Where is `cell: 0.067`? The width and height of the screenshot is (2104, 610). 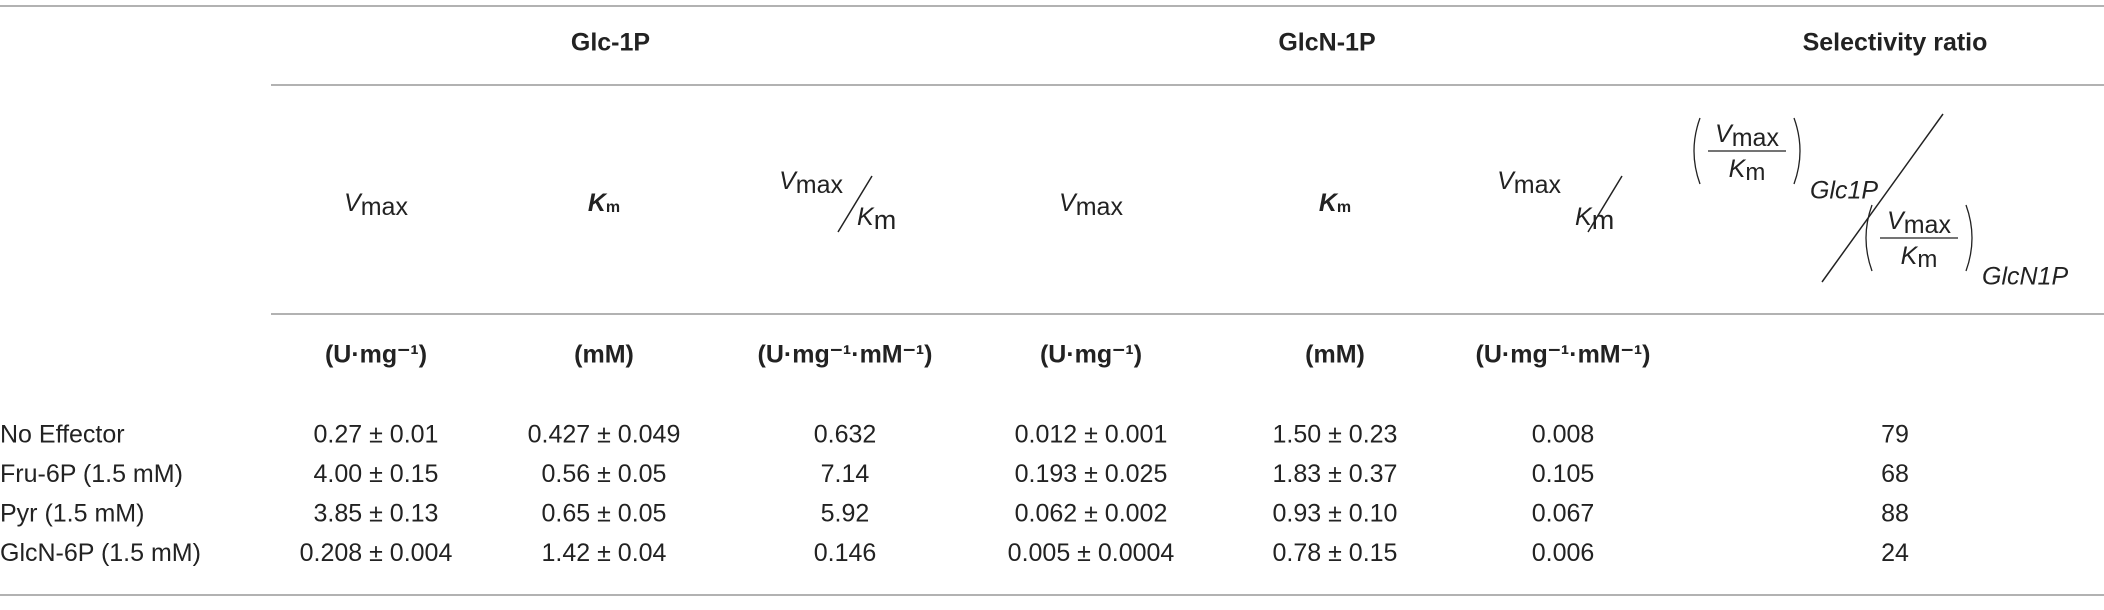
cell: 0.067 is located at coordinates (1563, 514).